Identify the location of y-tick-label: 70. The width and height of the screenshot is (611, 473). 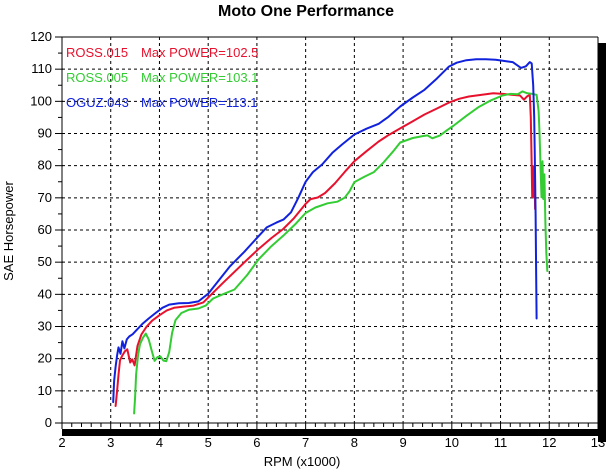
(45, 197).